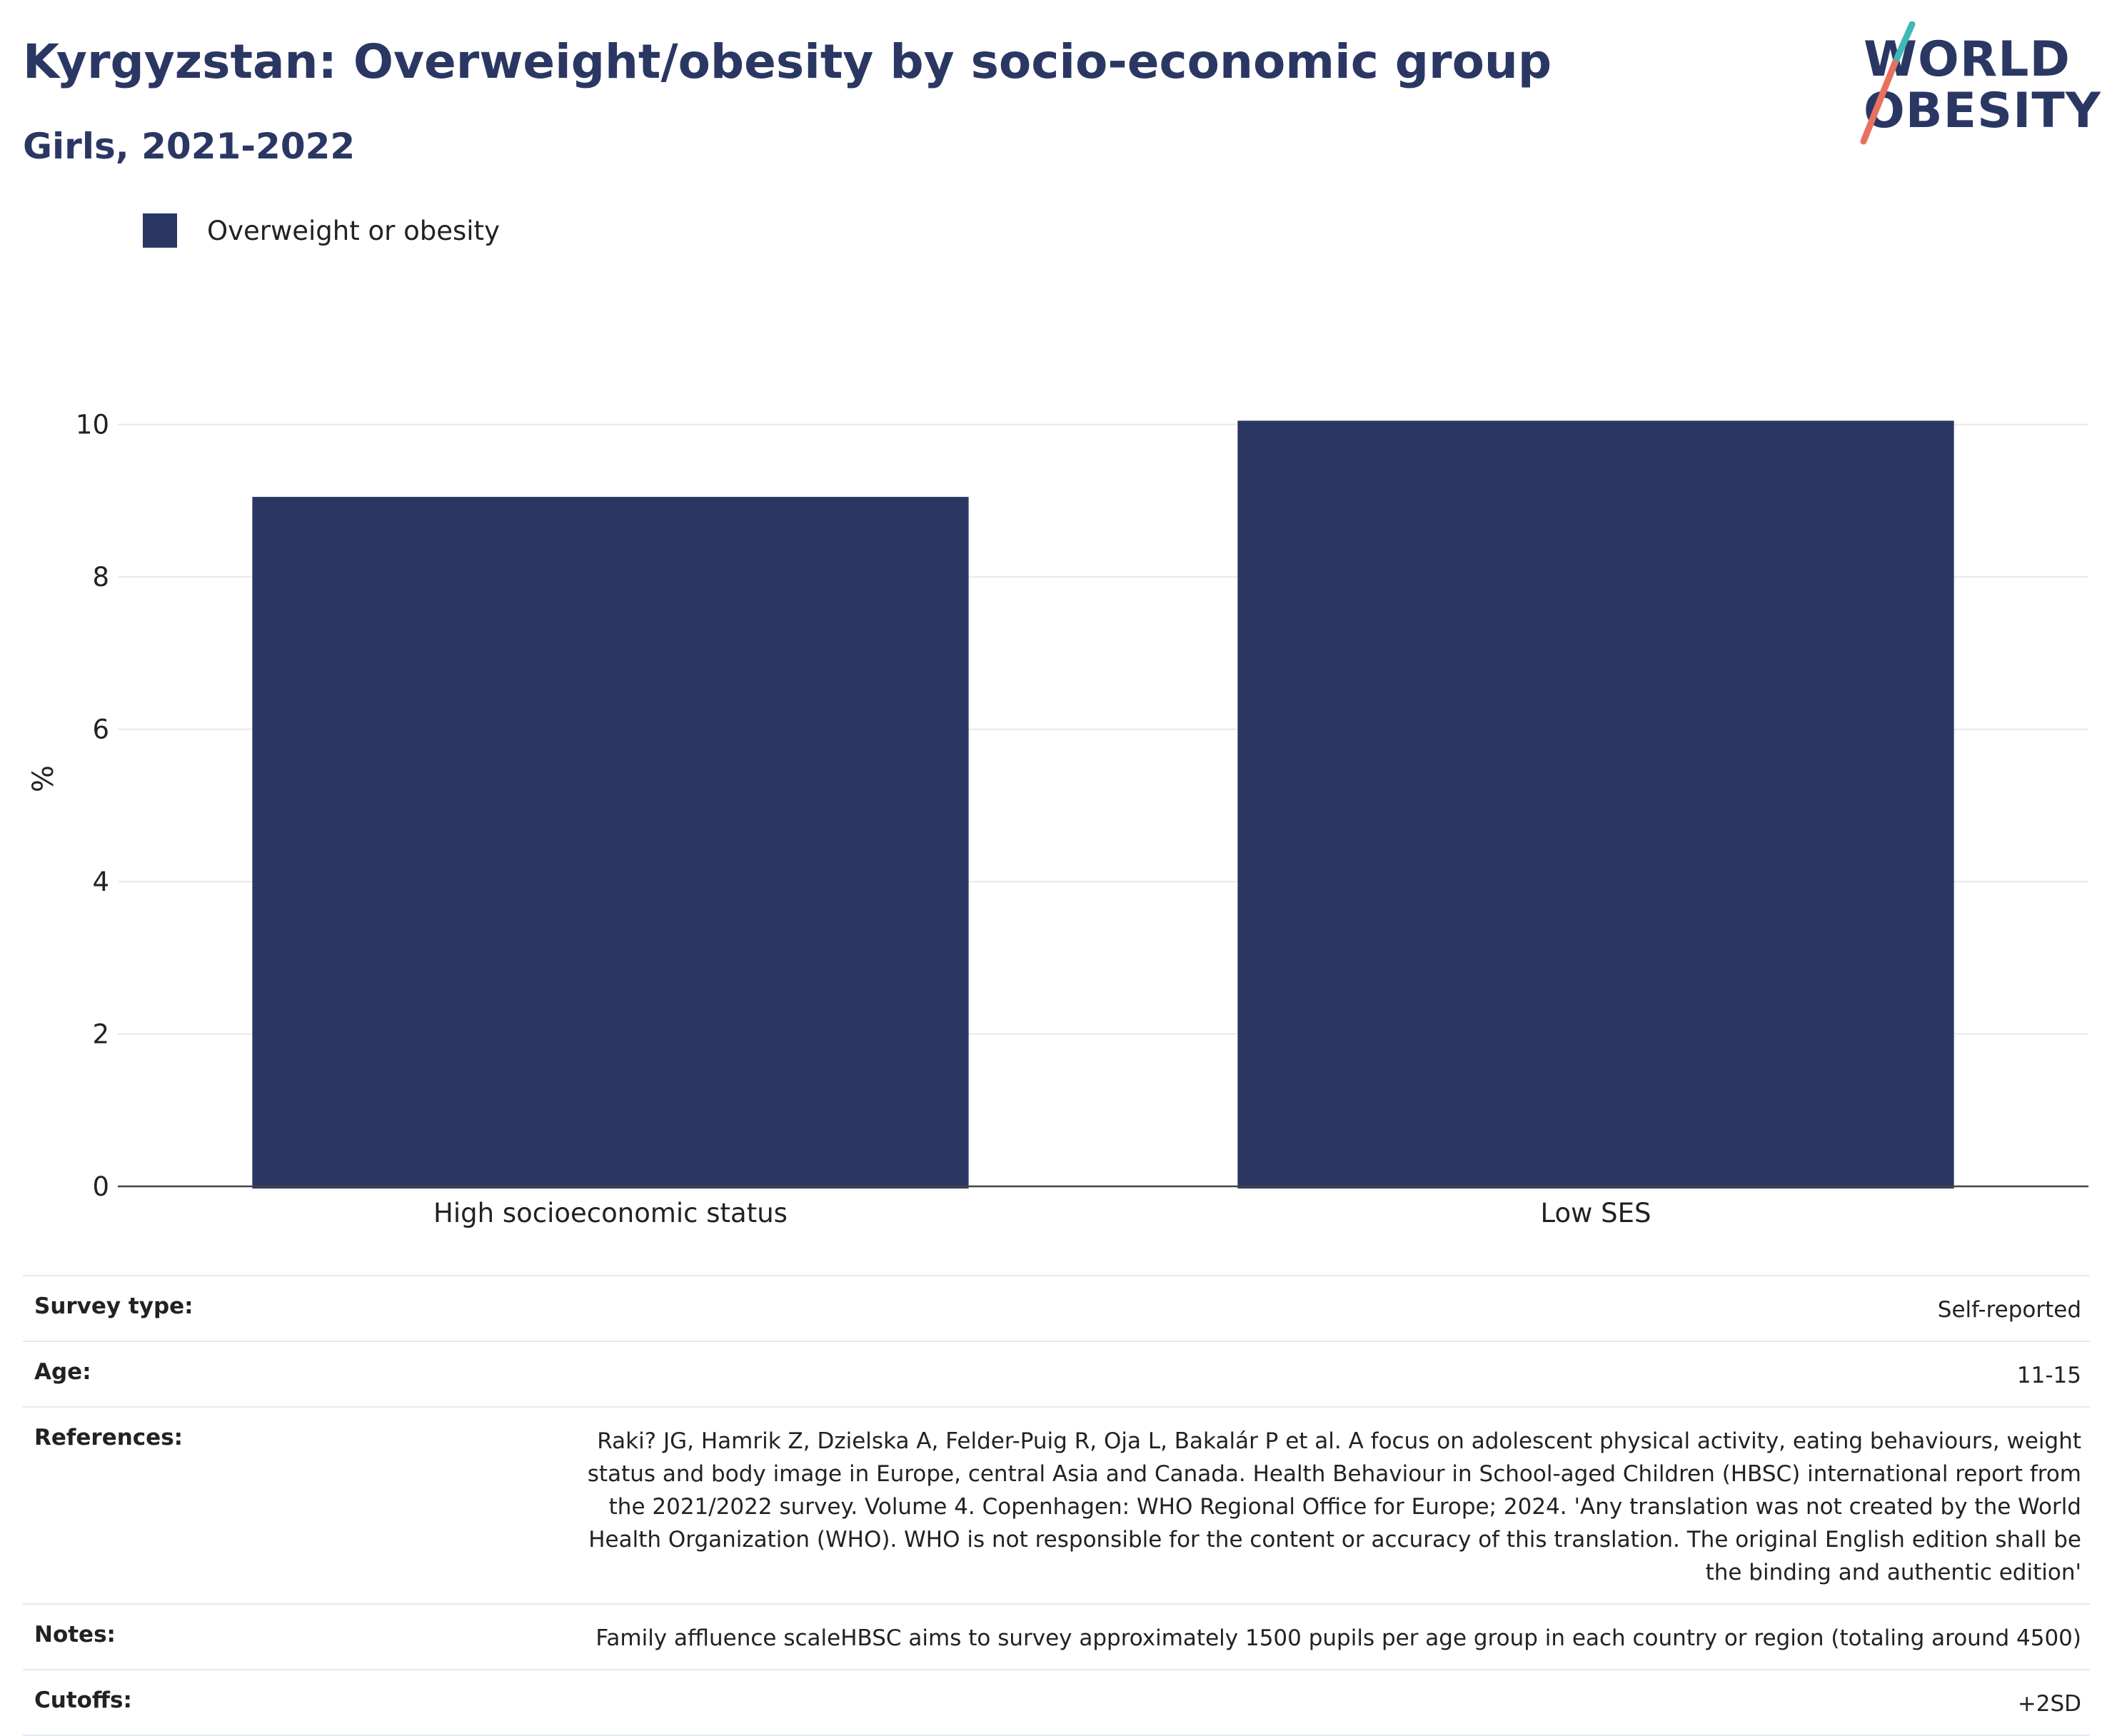 Image resolution: width=2112 pixels, height=1736 pixels. Describe the element at coordinates (114, 1306) in the screenshot. I see `meta-label: Survey type:` at that location.